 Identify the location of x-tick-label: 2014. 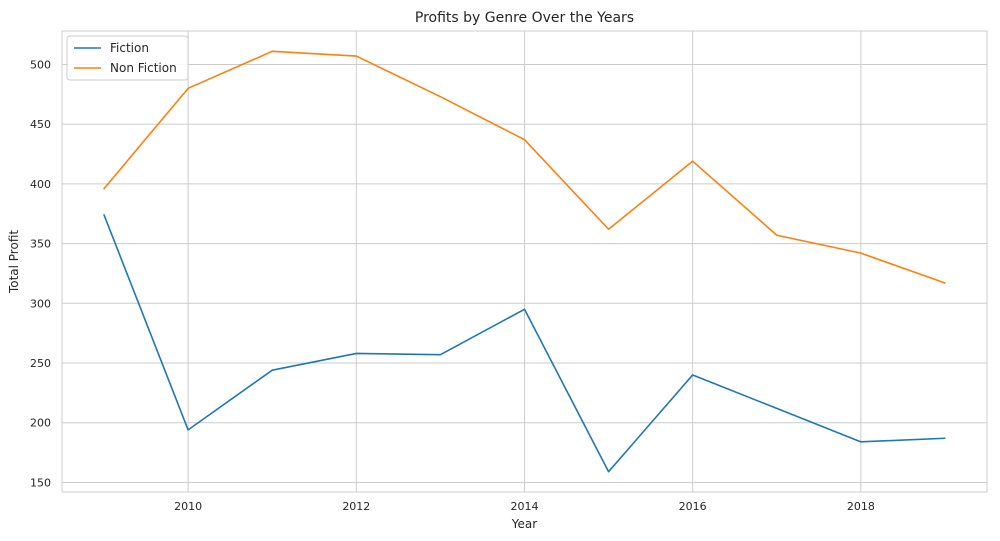
(525, 506).